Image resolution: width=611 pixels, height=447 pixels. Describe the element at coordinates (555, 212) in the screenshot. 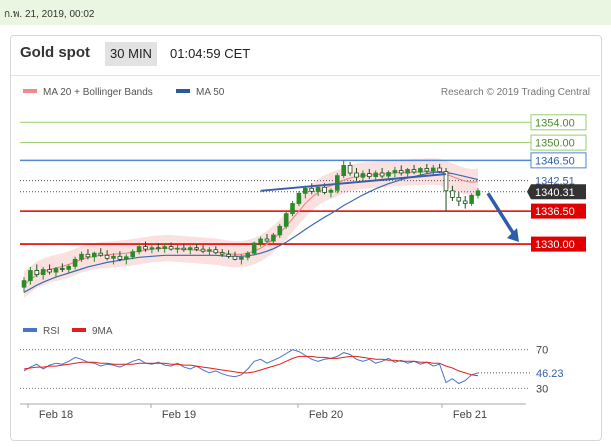

I see `level-label: 1336.50` at that location.